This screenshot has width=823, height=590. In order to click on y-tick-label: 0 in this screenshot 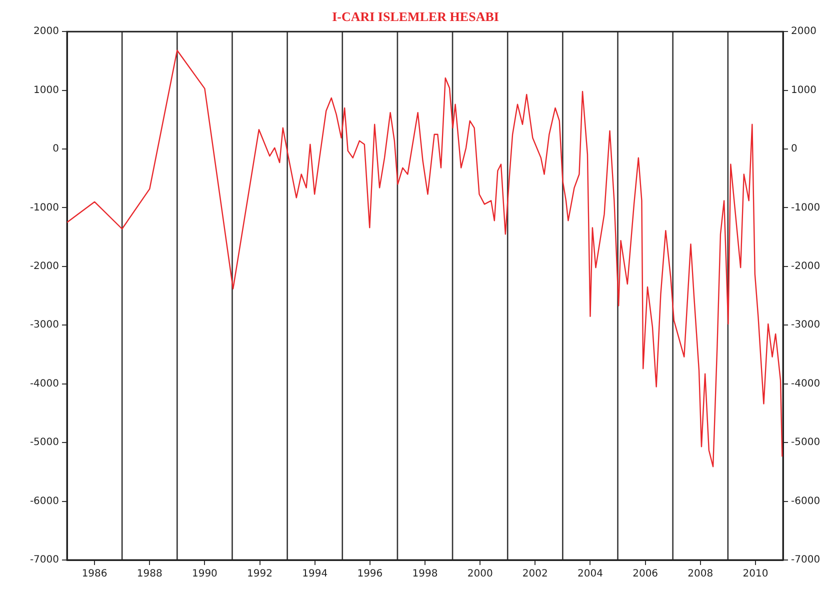, I will do `click(55, 149)`.